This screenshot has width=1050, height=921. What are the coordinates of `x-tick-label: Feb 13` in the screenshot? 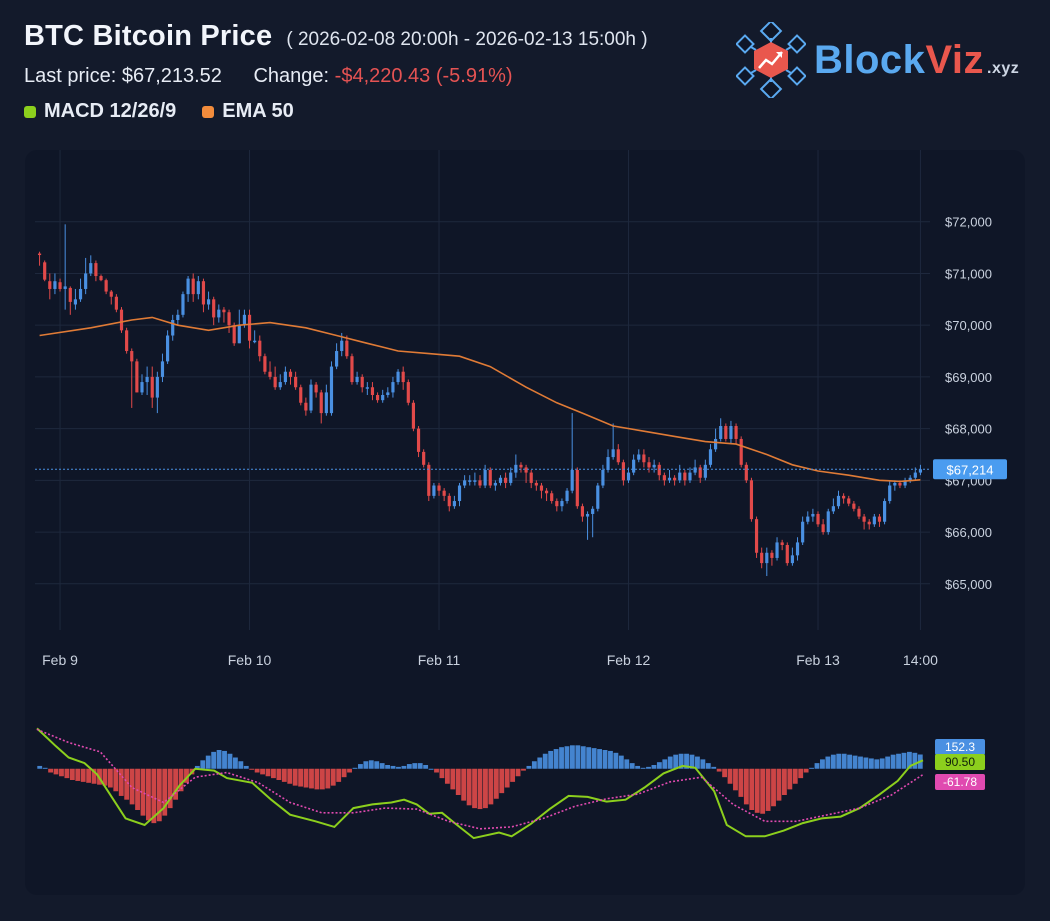 It's located at (818, 660).